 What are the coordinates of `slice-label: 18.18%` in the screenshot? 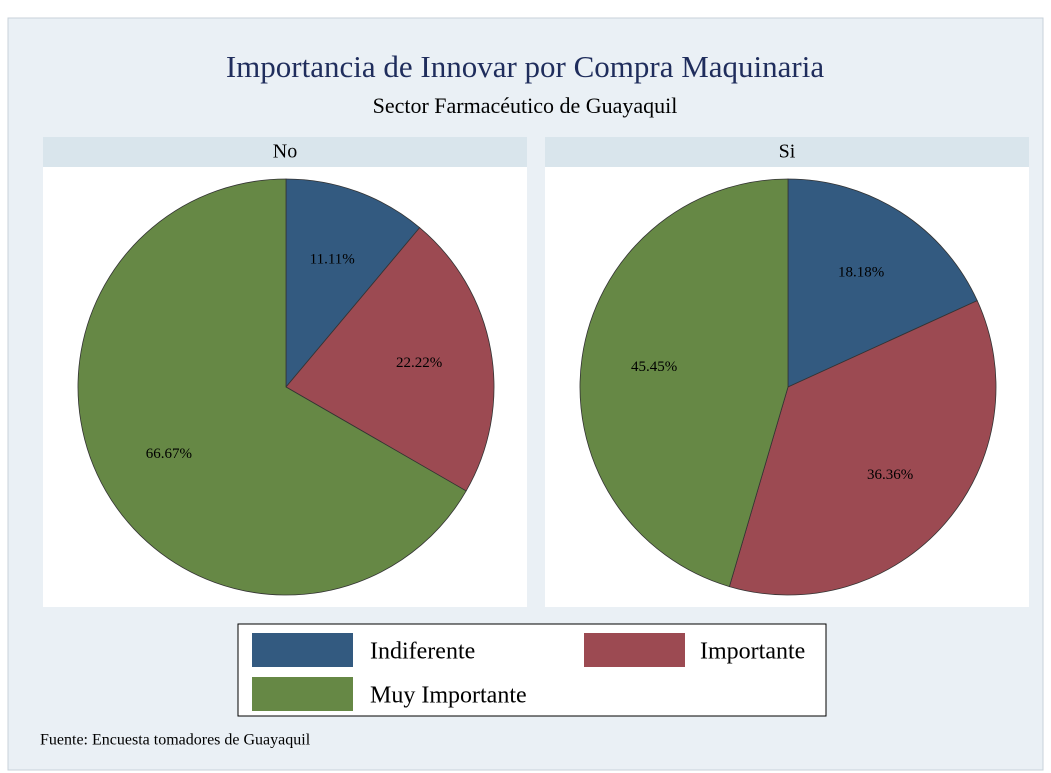 It's located at (861, 273).